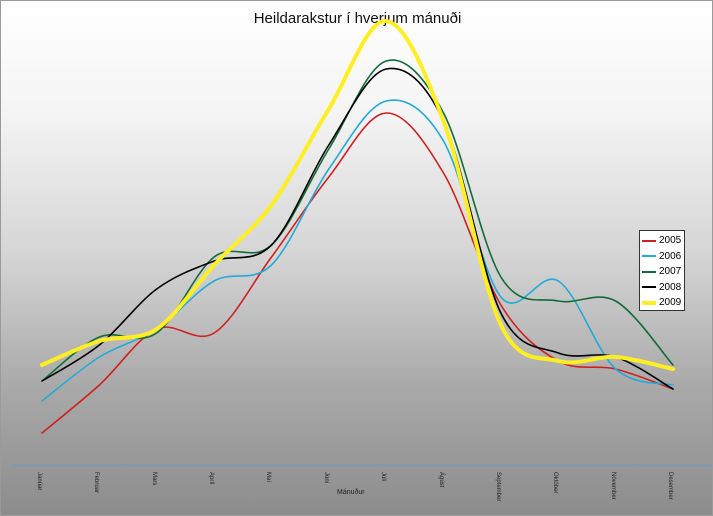  Describe the element at coordinates (440, 480) in the screenshot. I see `x-tick-label: Ágúst` at that location.